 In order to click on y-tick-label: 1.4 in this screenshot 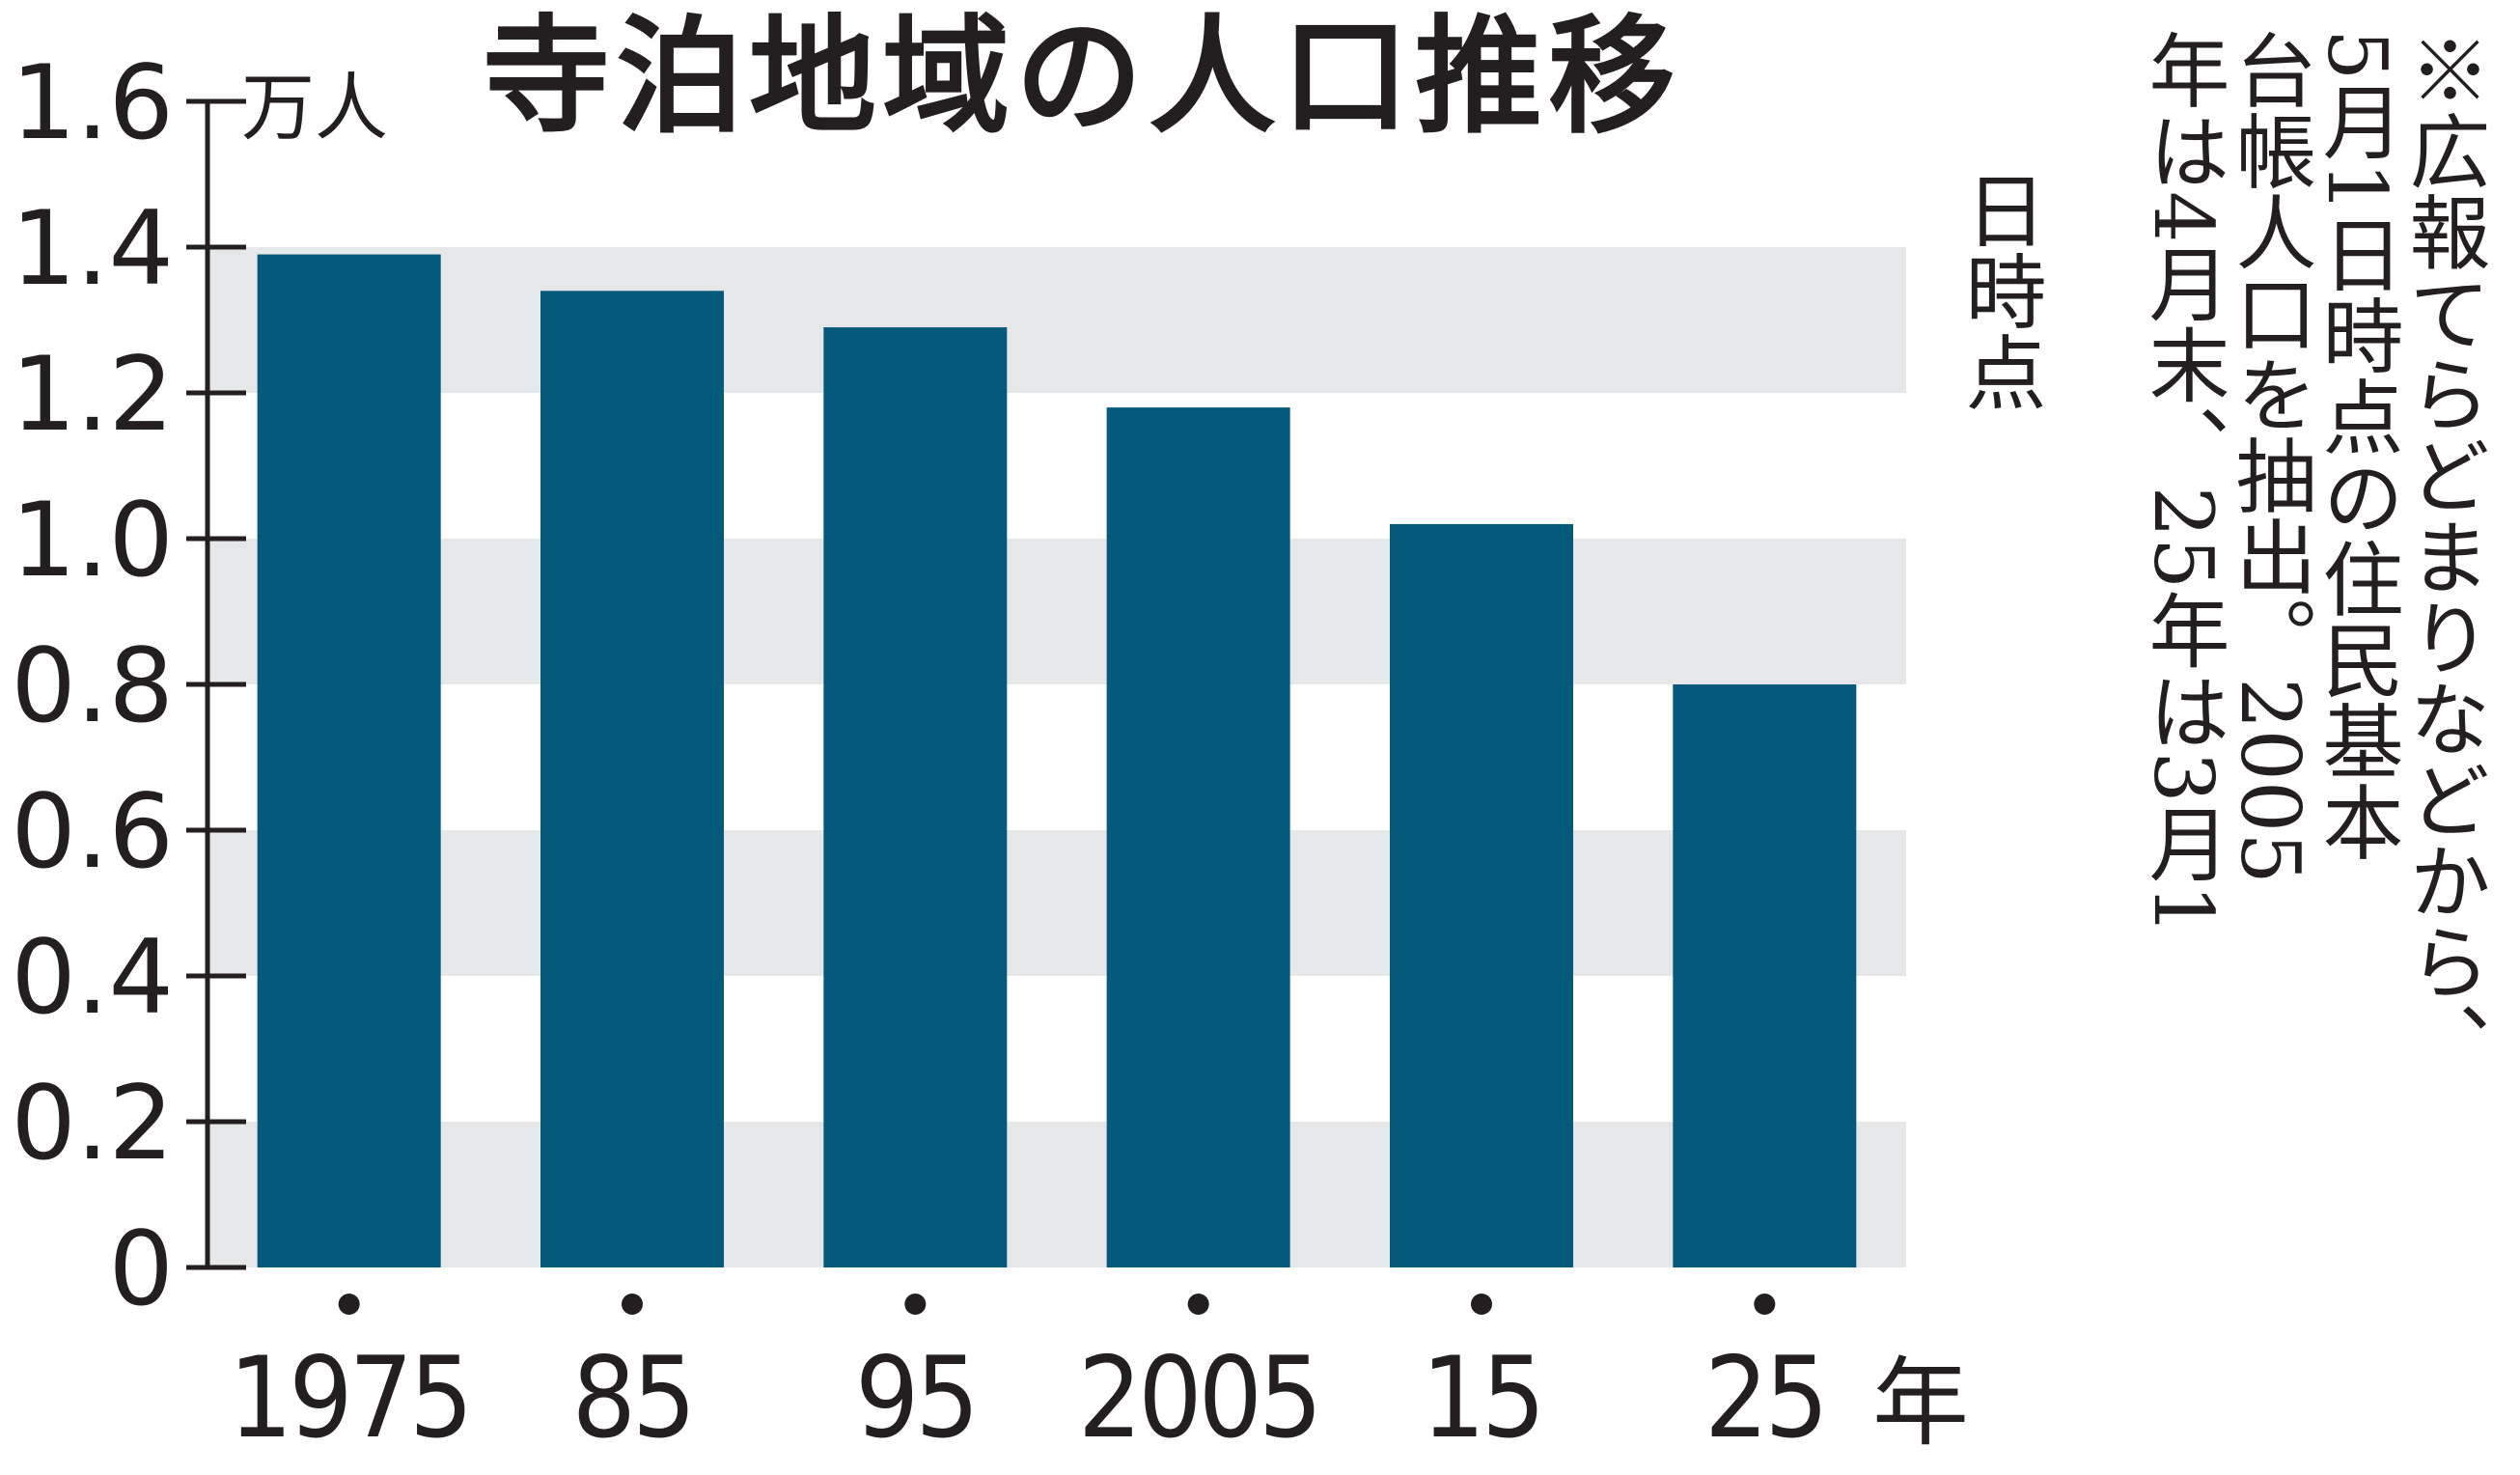, I will do `click(92, 248)`.